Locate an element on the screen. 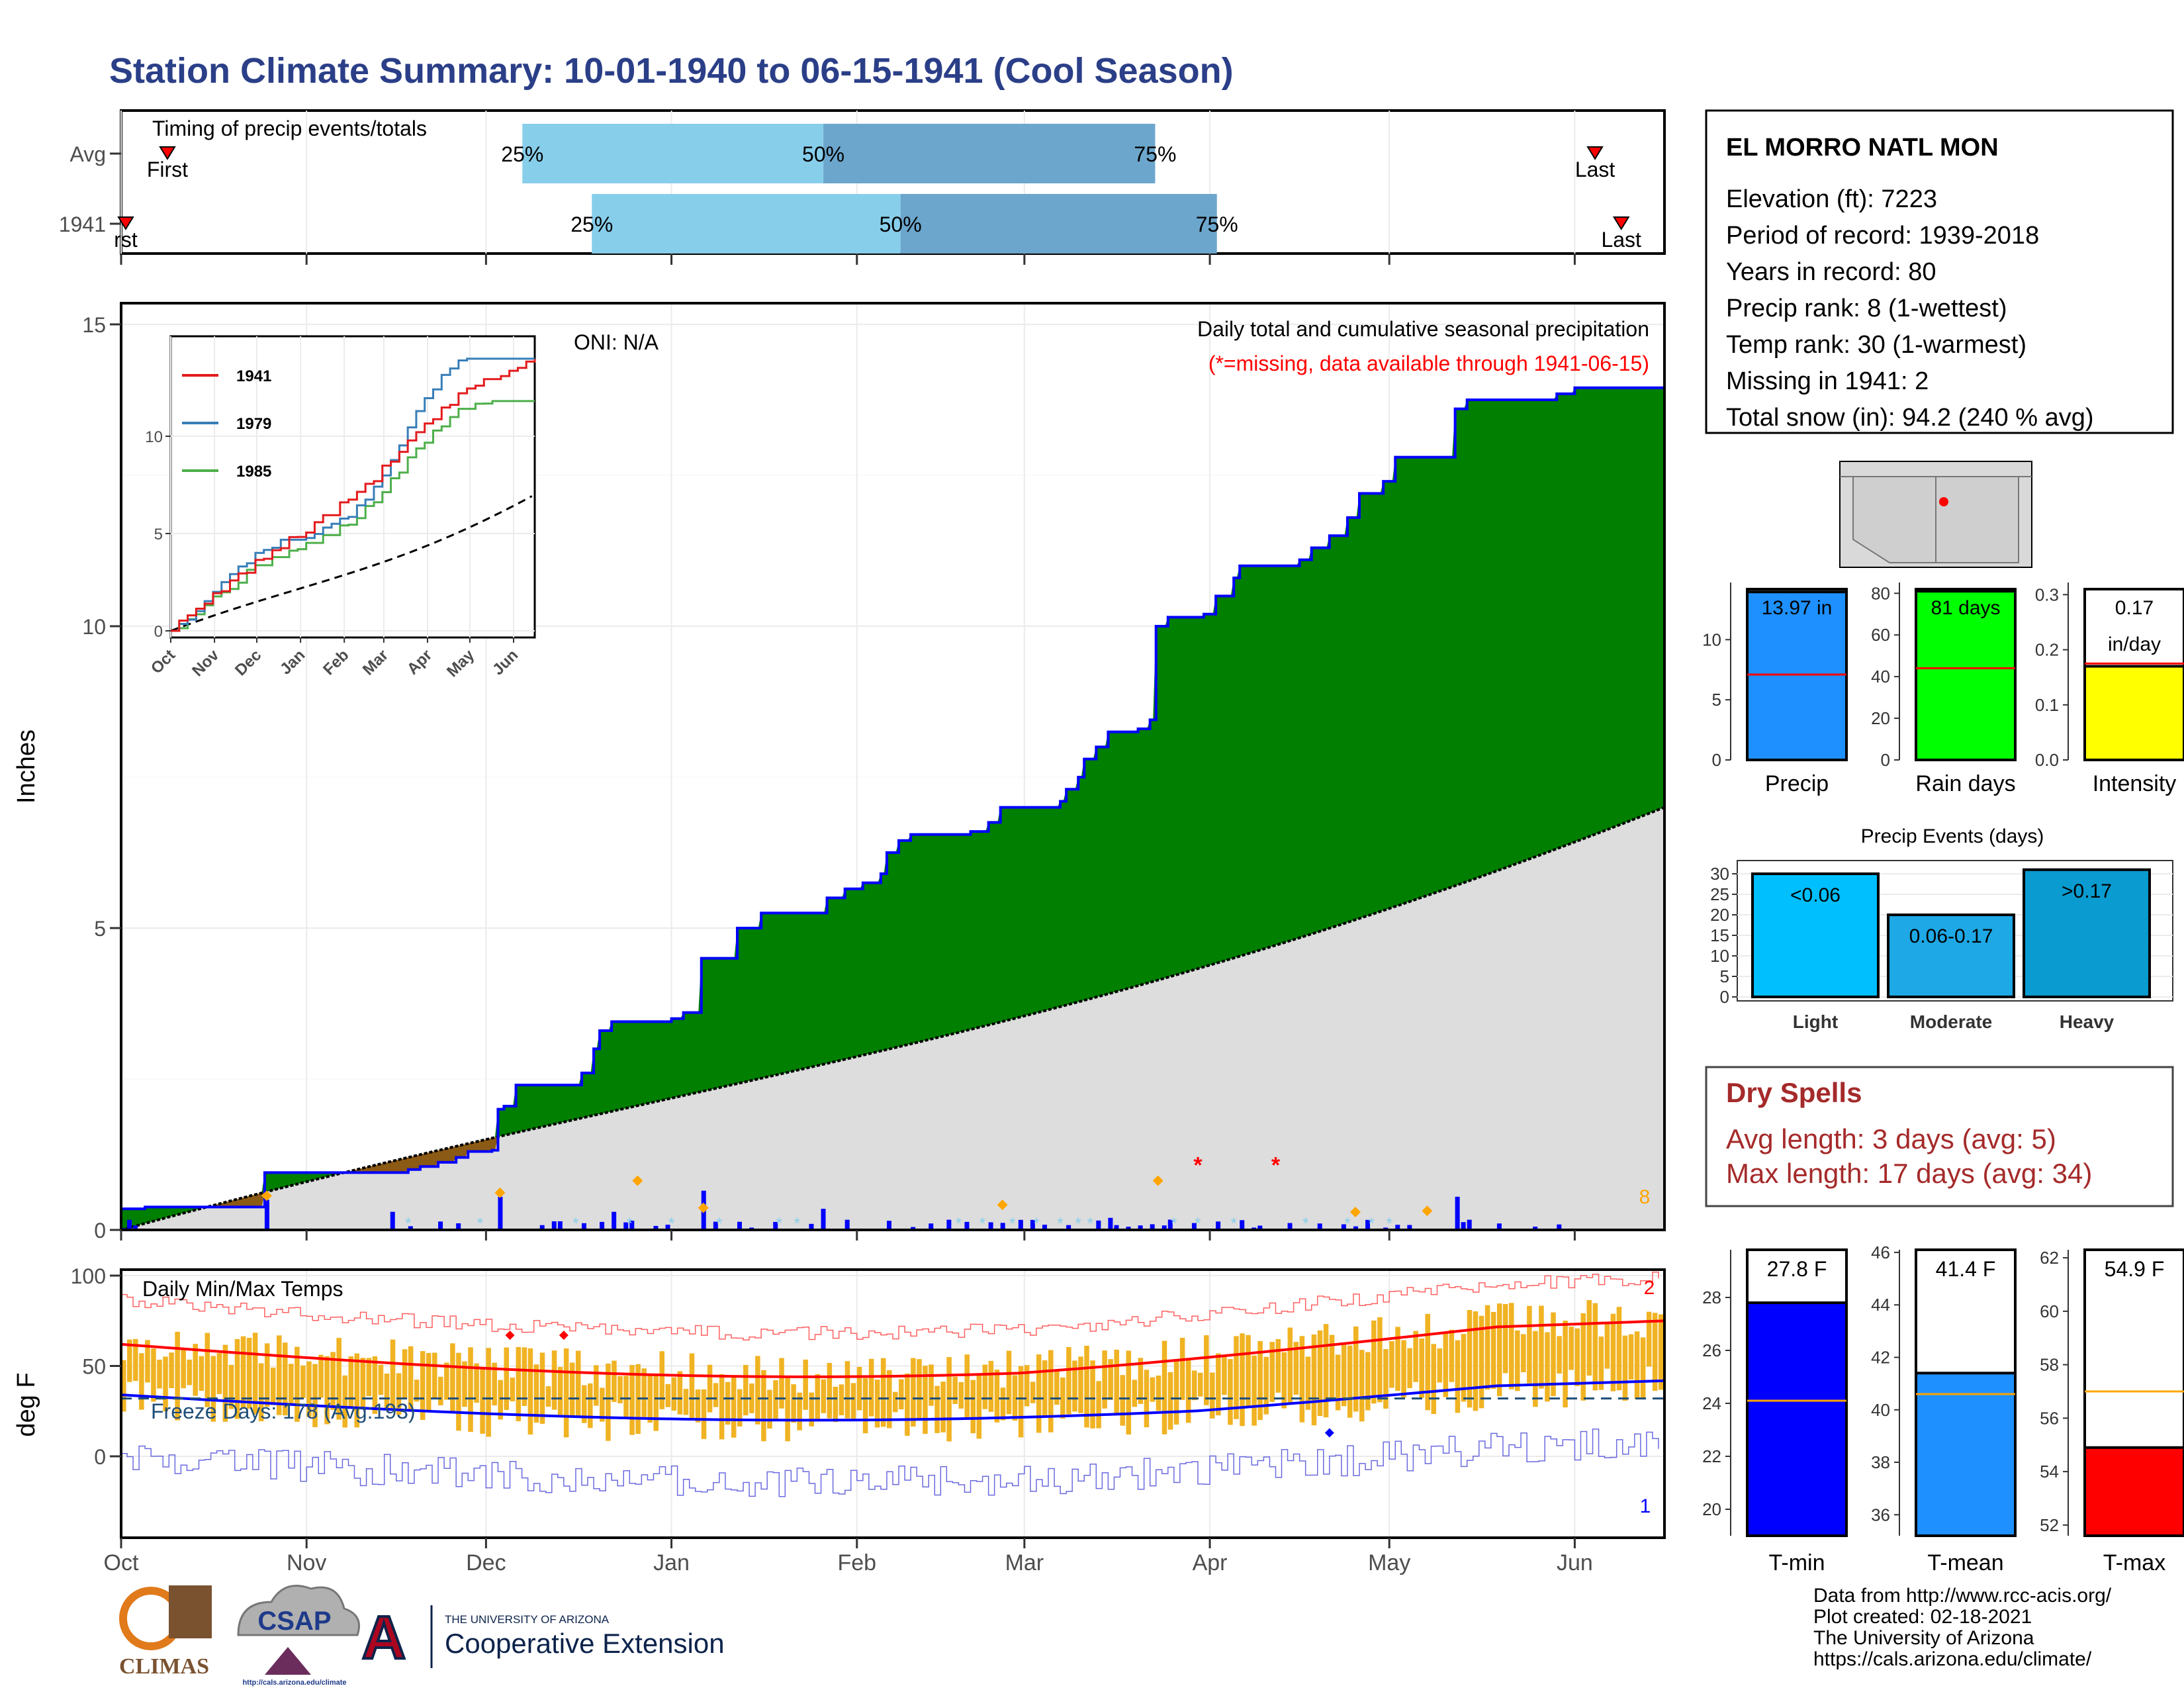 This screenshot has height=1688, width=2184. record-low-count: 1 is located at coordinates (1645, 1506).